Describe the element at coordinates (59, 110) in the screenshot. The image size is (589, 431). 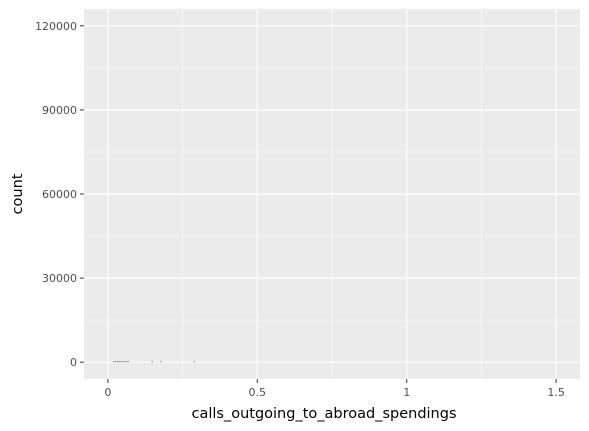
I see `y-tick-label: 90000` at that location.